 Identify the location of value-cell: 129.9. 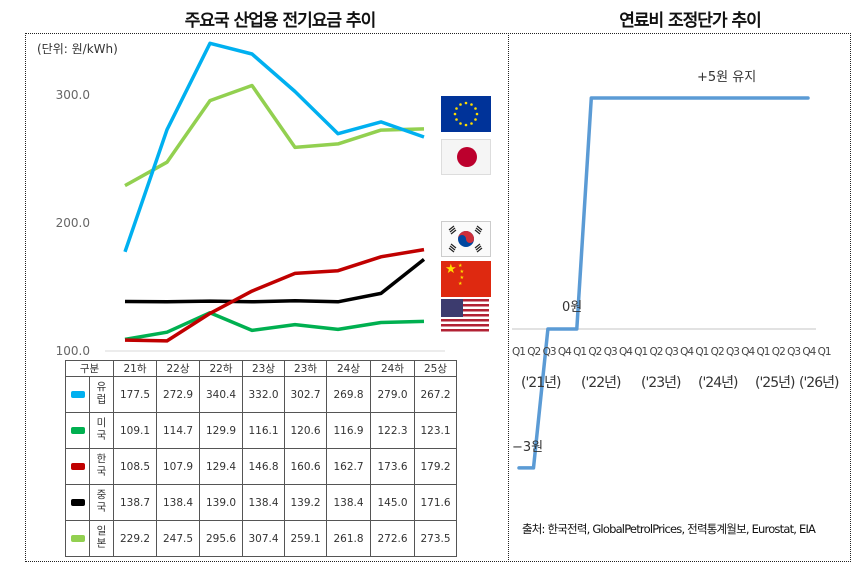
(221, 430).